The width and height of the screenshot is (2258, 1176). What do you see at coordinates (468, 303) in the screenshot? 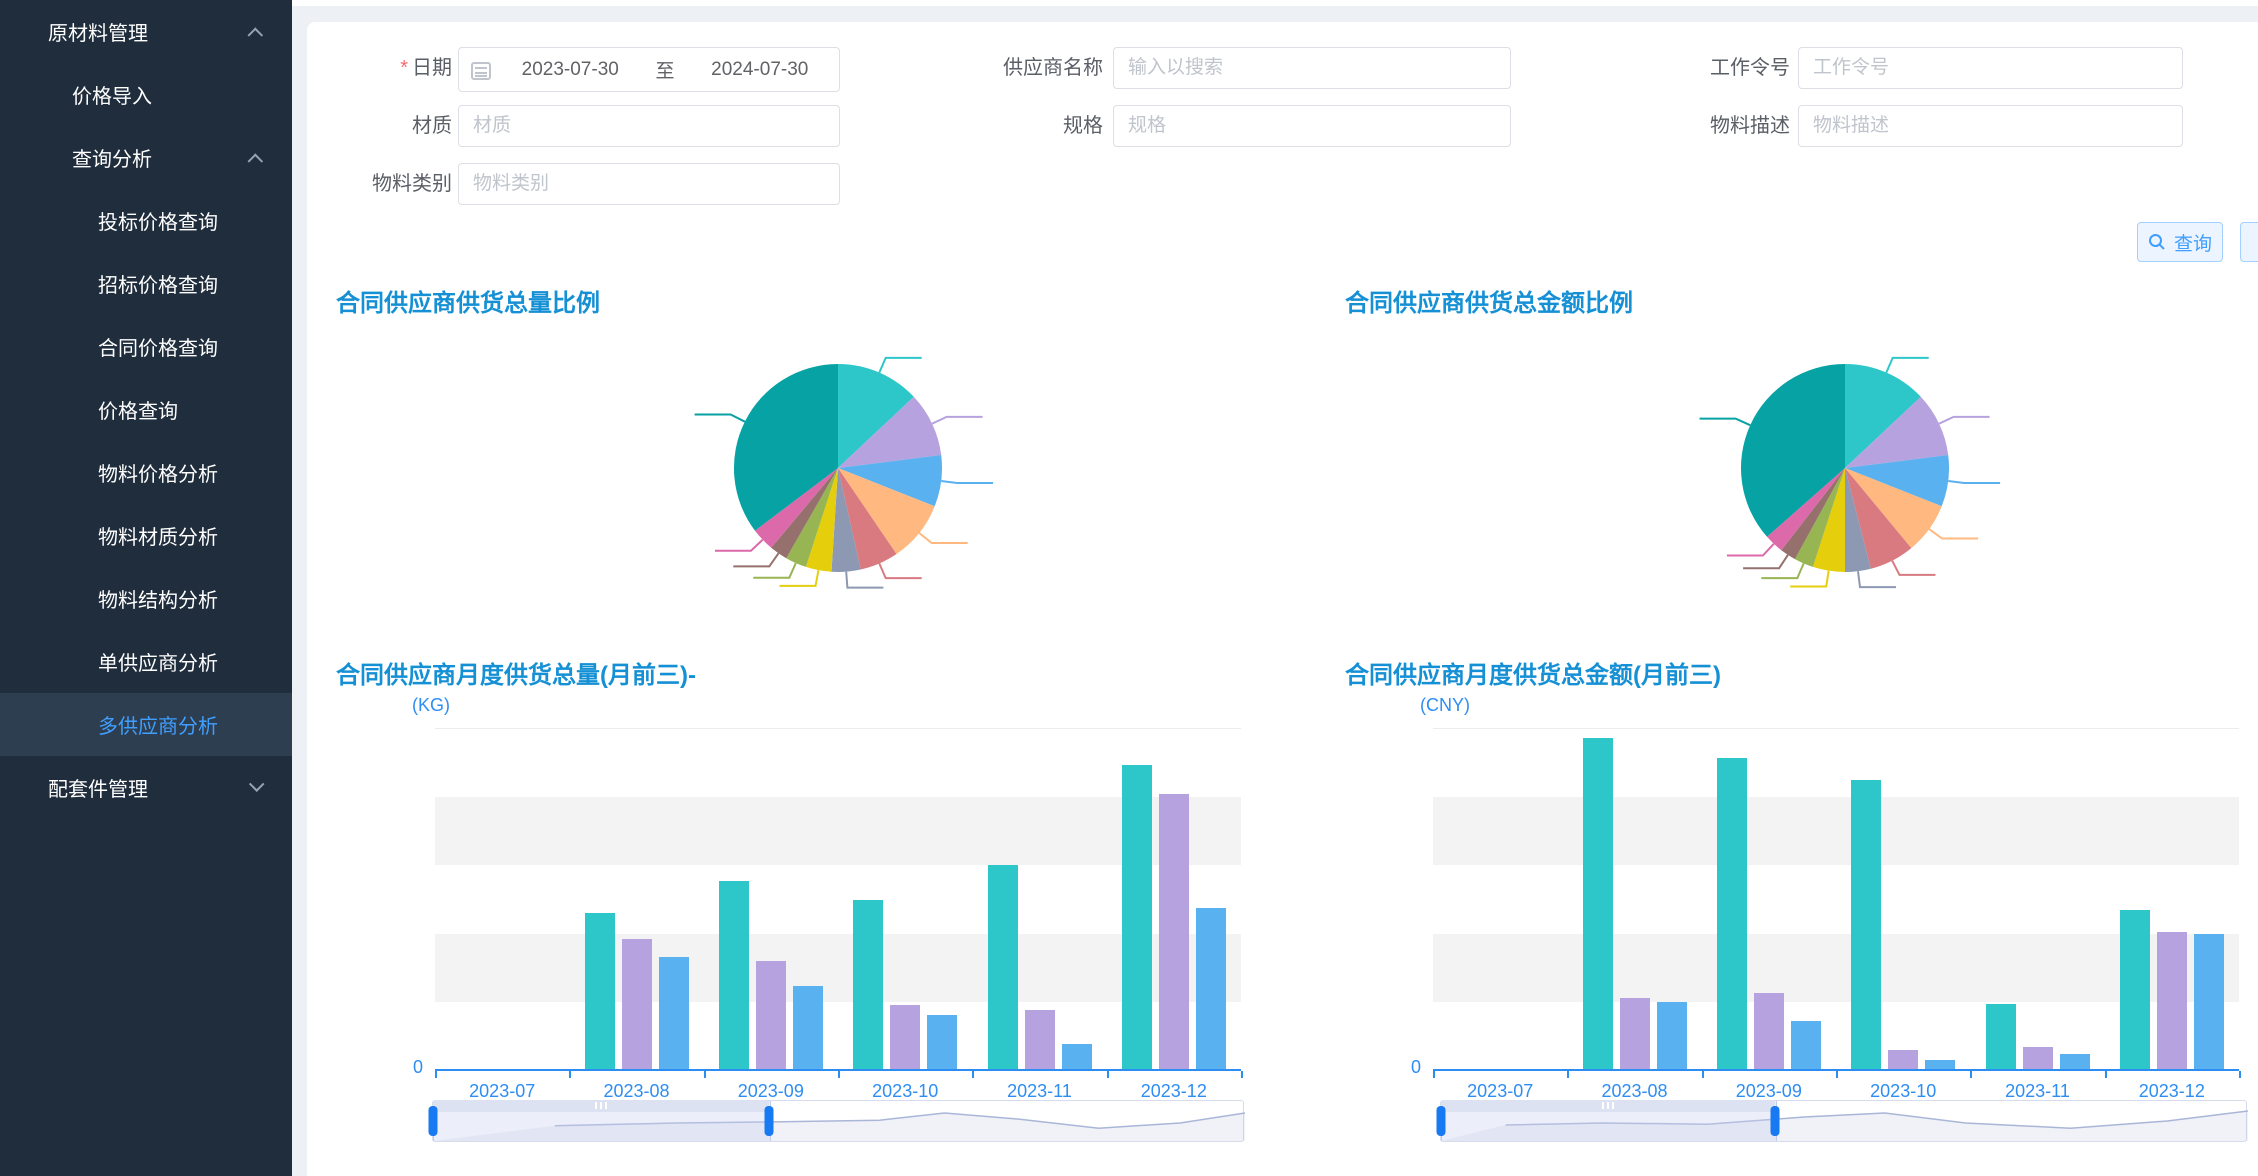
I see `chart-title-1: 合同供应商供货总量比例` at bounding box center [468, 303].